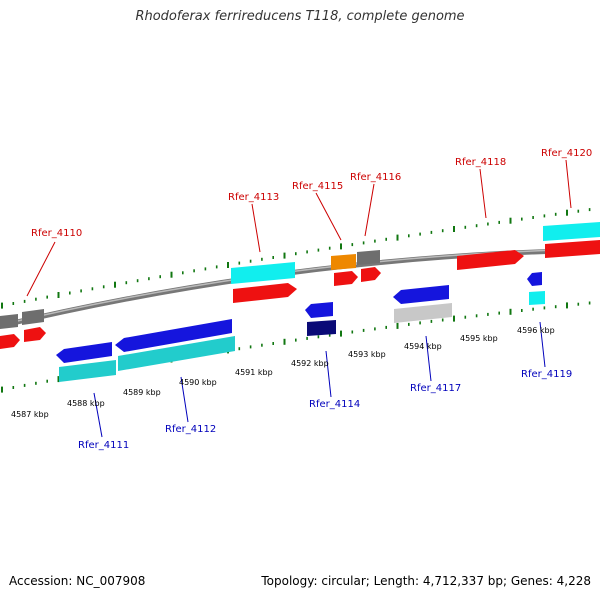  I want to click on scale-label: 4589 kbp, so click(142, 392).